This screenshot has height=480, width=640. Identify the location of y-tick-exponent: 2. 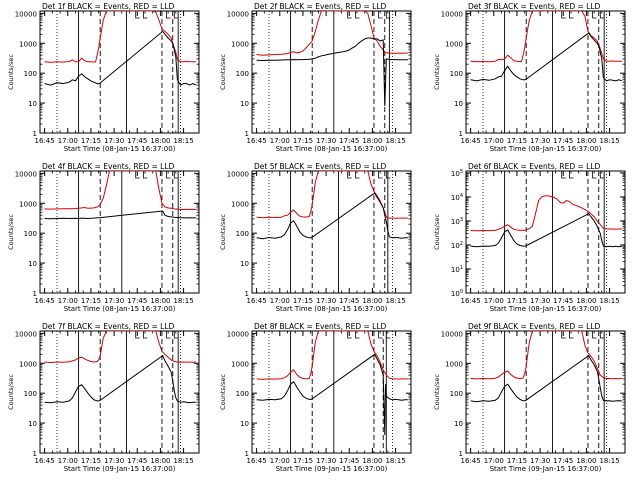
(461, 244).